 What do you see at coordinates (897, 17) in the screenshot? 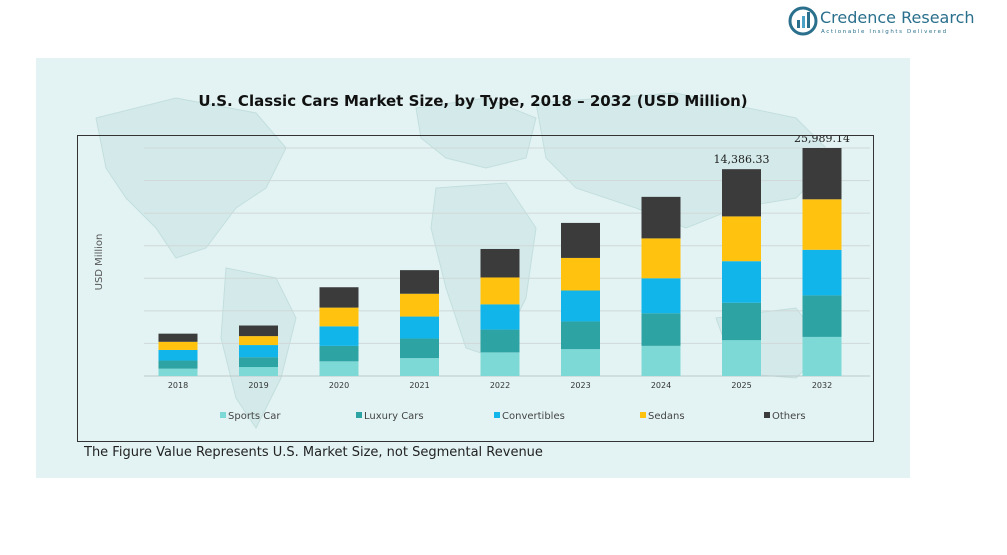
I see `brand-name: Credence Research` at bounding box center [897, 17].